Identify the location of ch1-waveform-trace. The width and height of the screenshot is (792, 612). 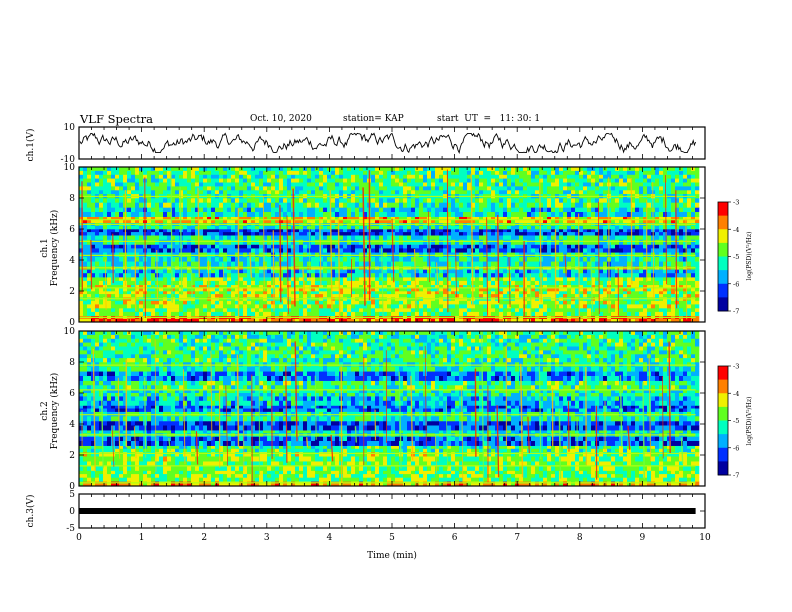
(388, 143).